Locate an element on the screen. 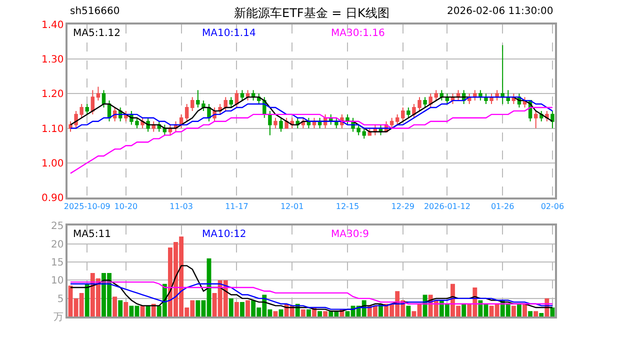 Image resolution: width=627 pixels, height=342 pixels. chart-title: 新能源车ETF基金 = 日K线图 is located at coordinates (312, 13).